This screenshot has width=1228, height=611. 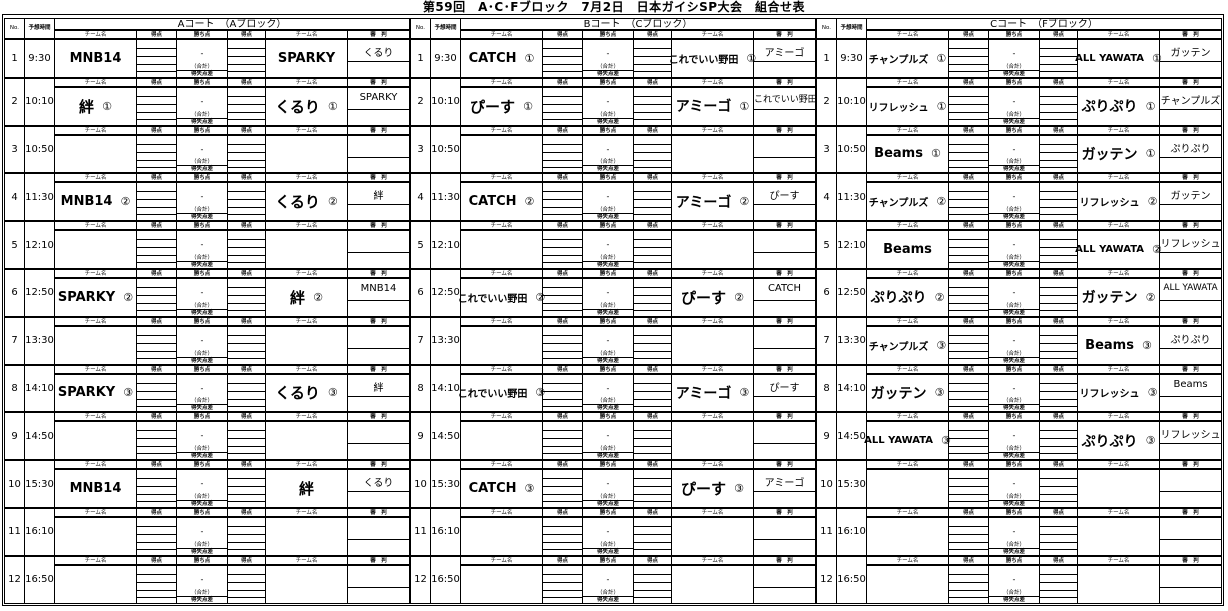 What do you see at coordinates (306, 106) in the screenshot?
I see `team2-cell: くるり ①` at bounding box center [306, 106].